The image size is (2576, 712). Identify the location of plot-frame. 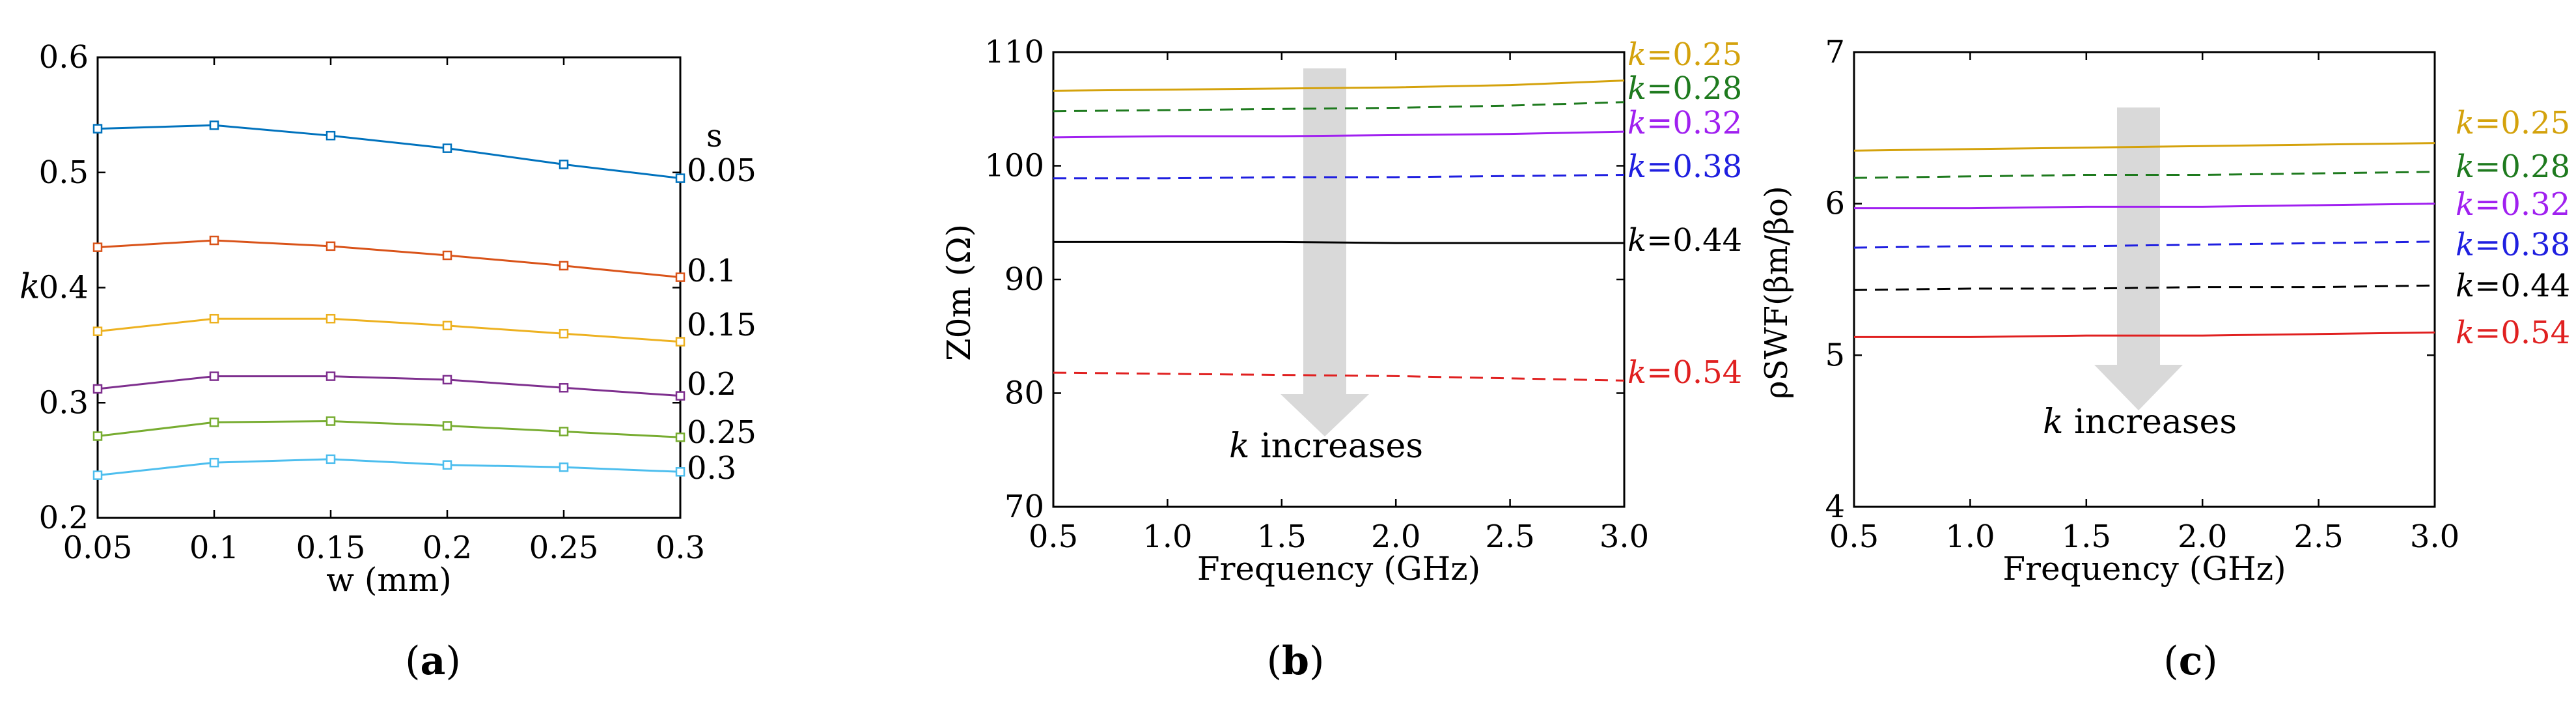
(2144, 279).